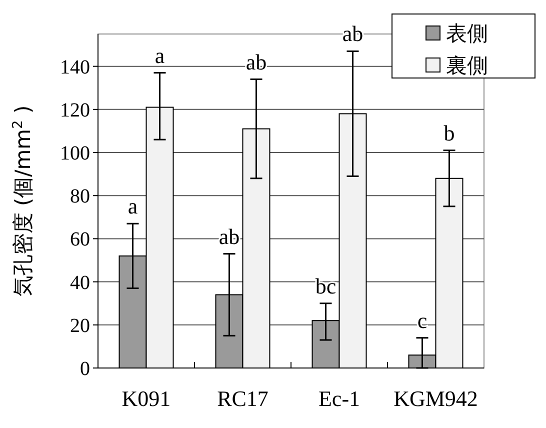 This screenshot has width=546, height=428. What do you see at coordinates (75, 67) in the screenshot?
I see `y-tick-label: 140` at bounding box center [75, 67].